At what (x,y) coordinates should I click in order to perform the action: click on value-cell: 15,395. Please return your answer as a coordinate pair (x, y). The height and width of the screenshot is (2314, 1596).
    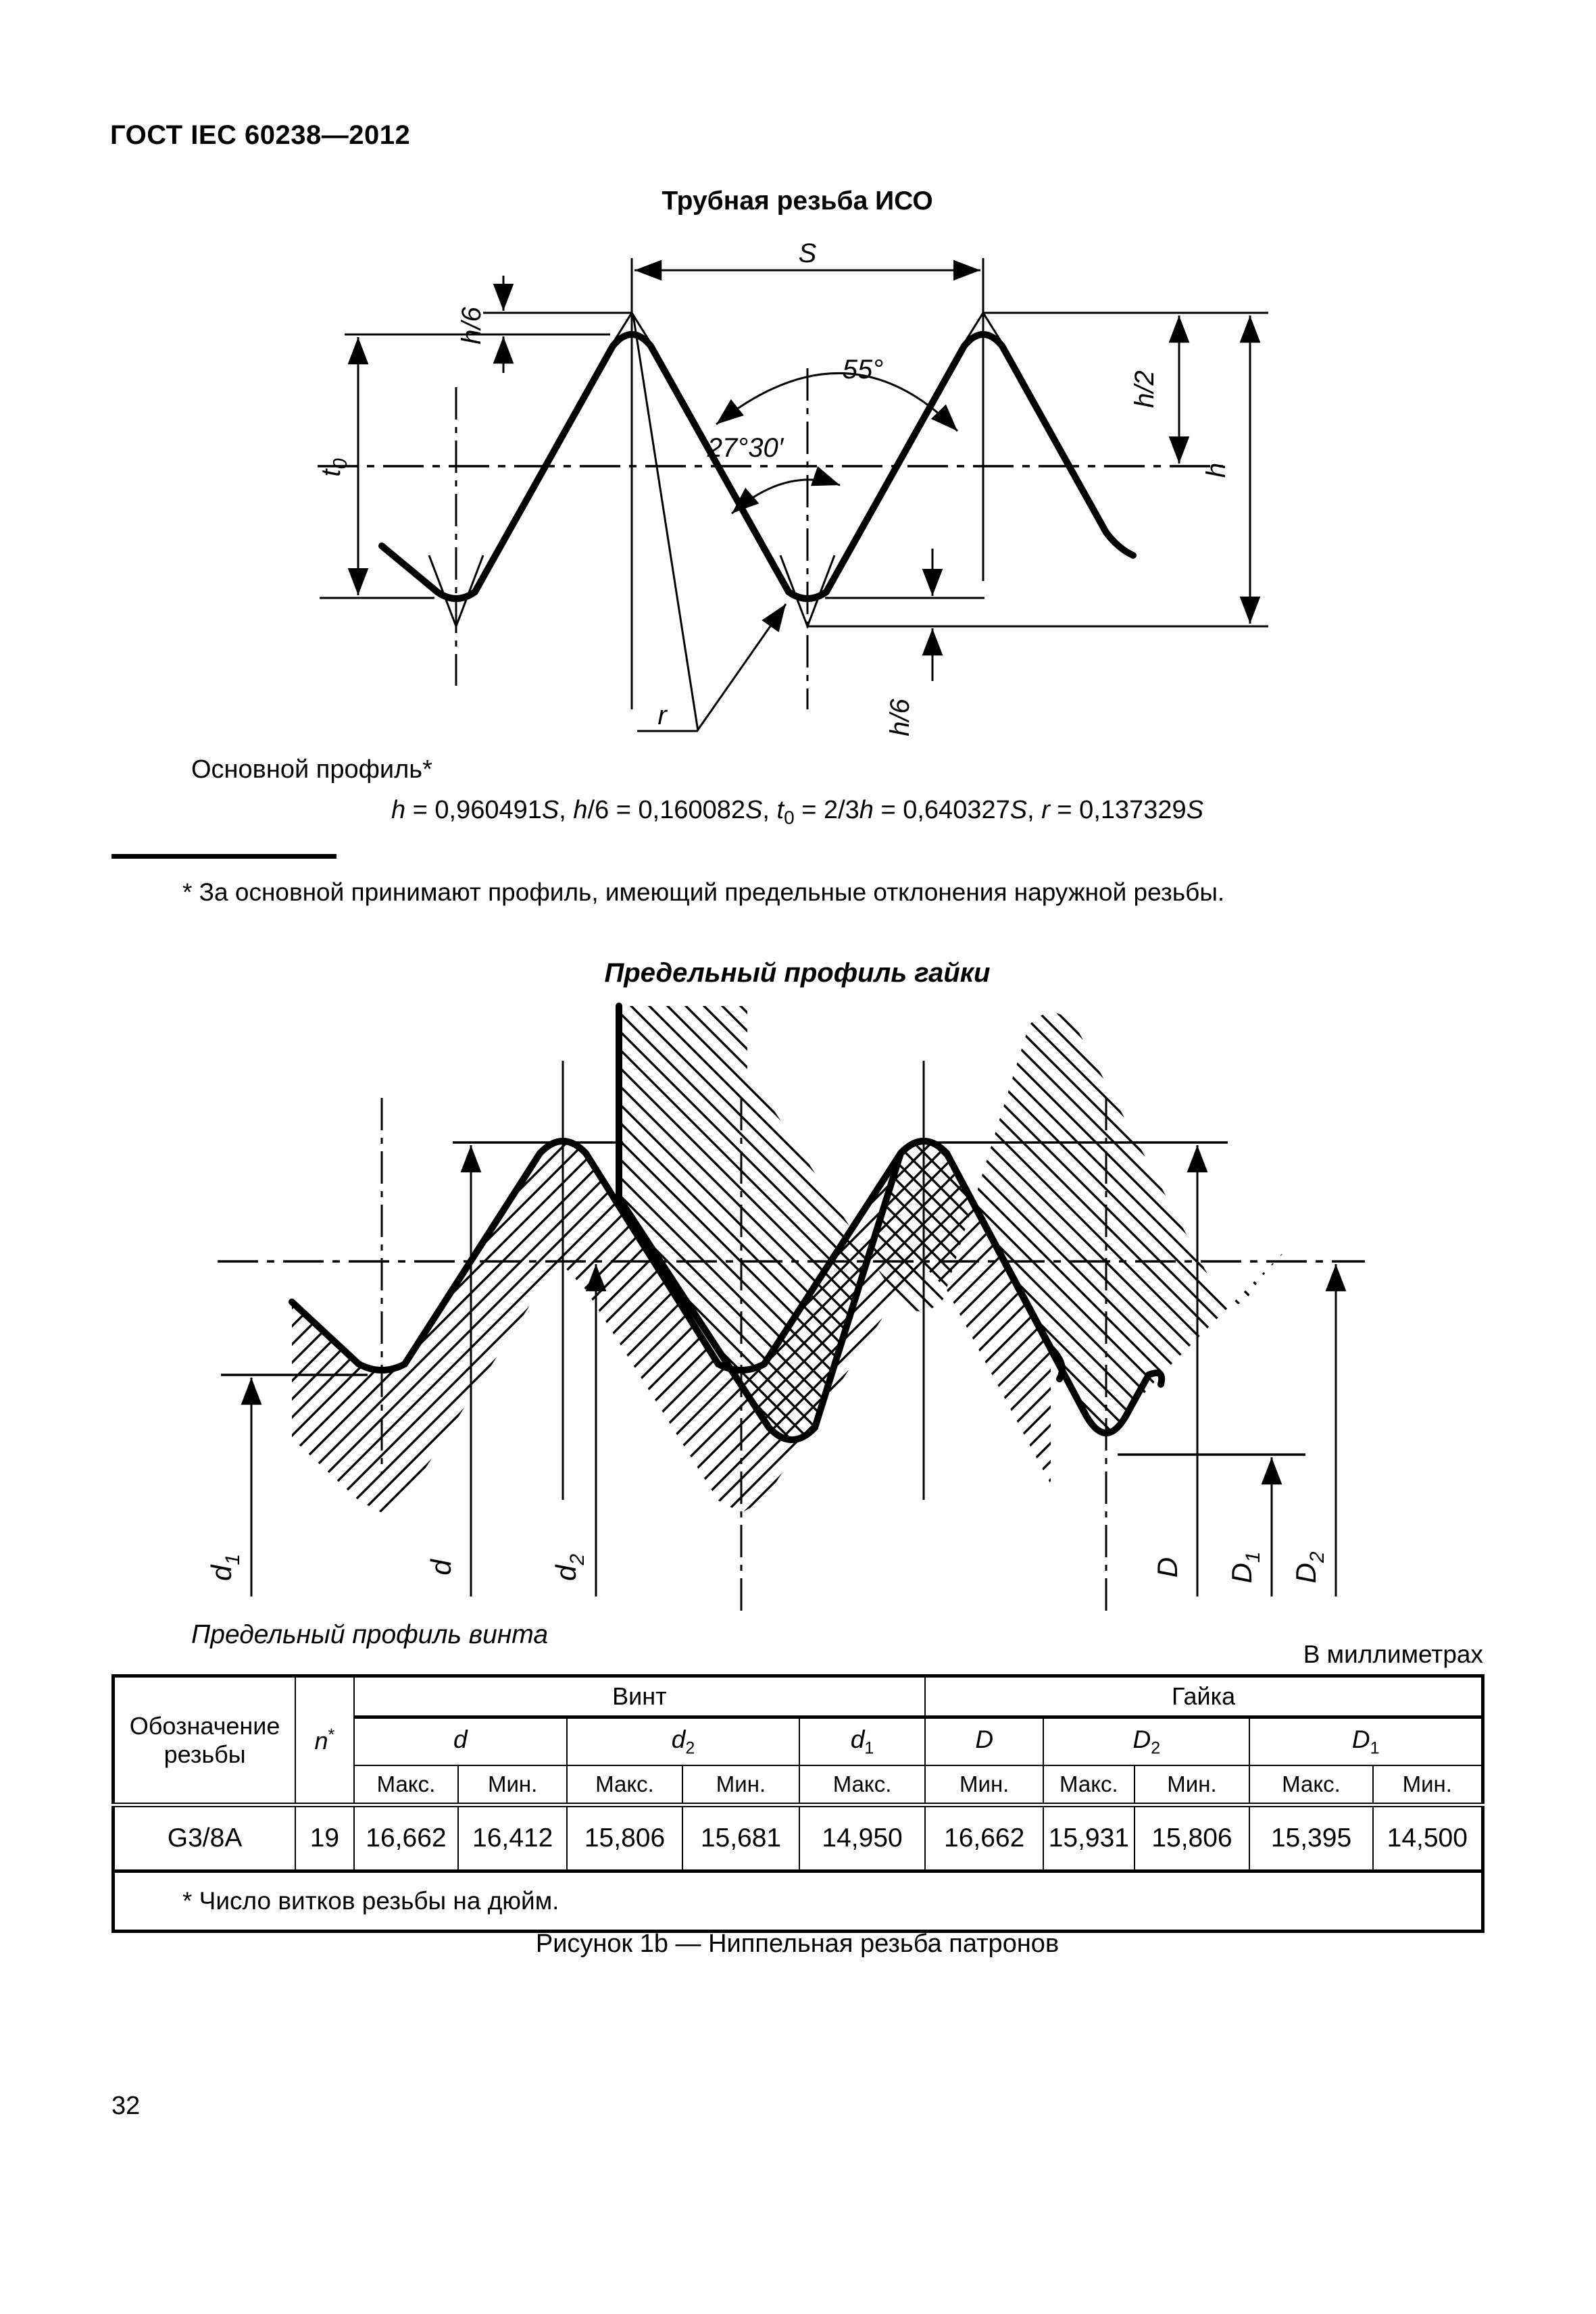
    Looking at the image, I should click on (1311, 1838).